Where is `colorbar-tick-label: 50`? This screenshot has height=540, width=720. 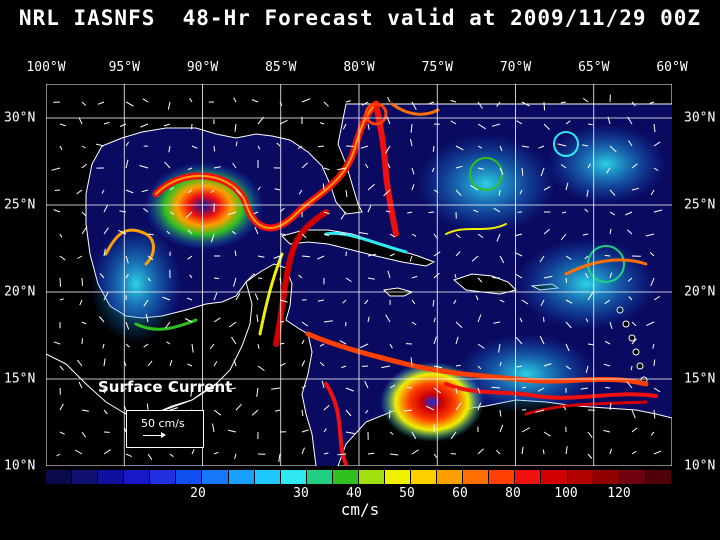
colorbar-tick-label: 50 is located at coordinates (407, 493).